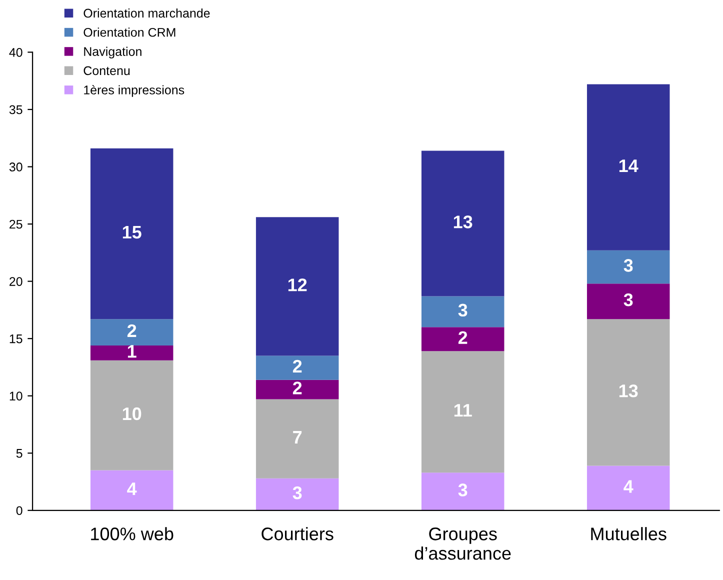 The height and width of the screenshot is (580, 723). I want to click on x-tick-label: Mutuelles, so click(628, 533).